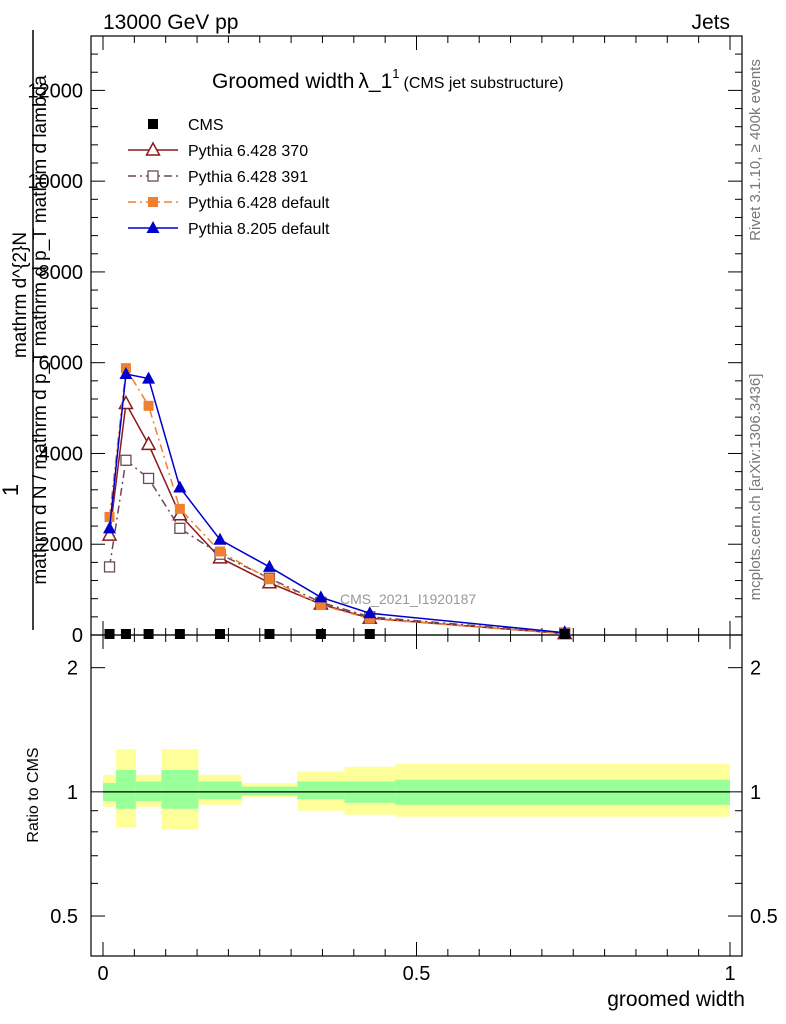 The height and width of the screenshot is (1024, 786). What do you see at coordinates (102, 974) in the screenshot?
I see `x-tick-label: 0` at bounding box center [102, 974].